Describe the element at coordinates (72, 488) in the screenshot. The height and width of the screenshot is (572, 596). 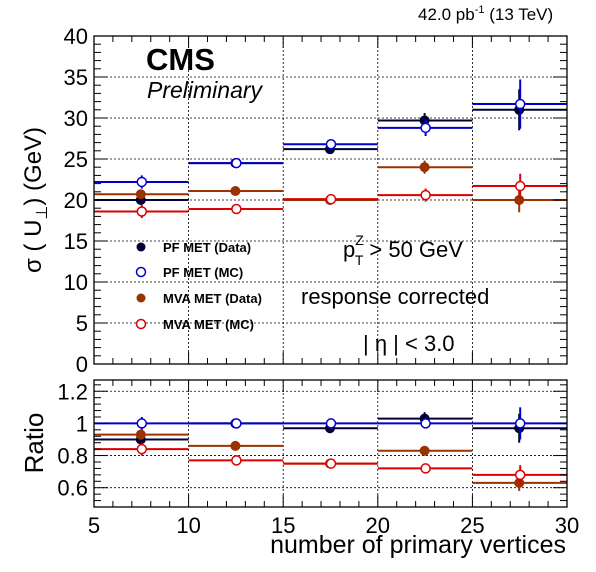
I see `ratio-y-tick-label-0.6: 0.6` at that location.